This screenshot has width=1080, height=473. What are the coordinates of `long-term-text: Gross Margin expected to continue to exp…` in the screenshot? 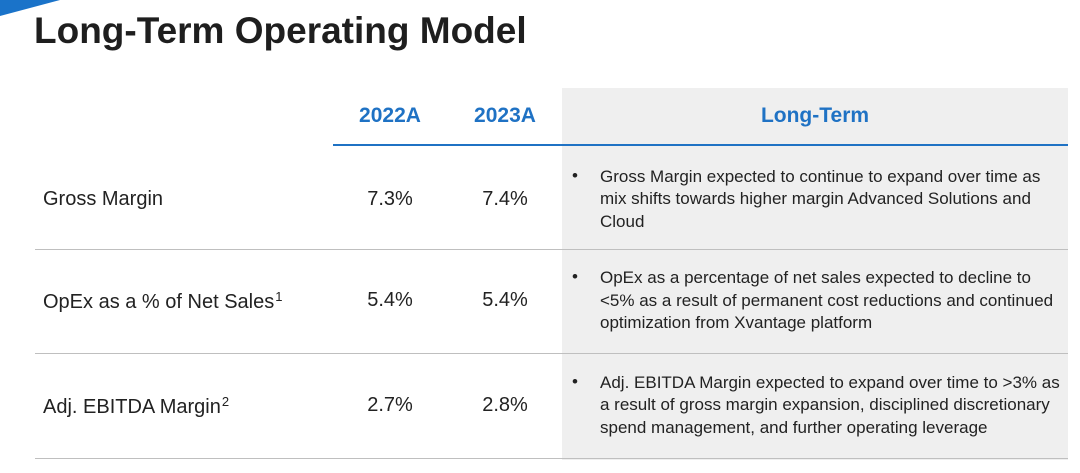 It's located at (820, 198).